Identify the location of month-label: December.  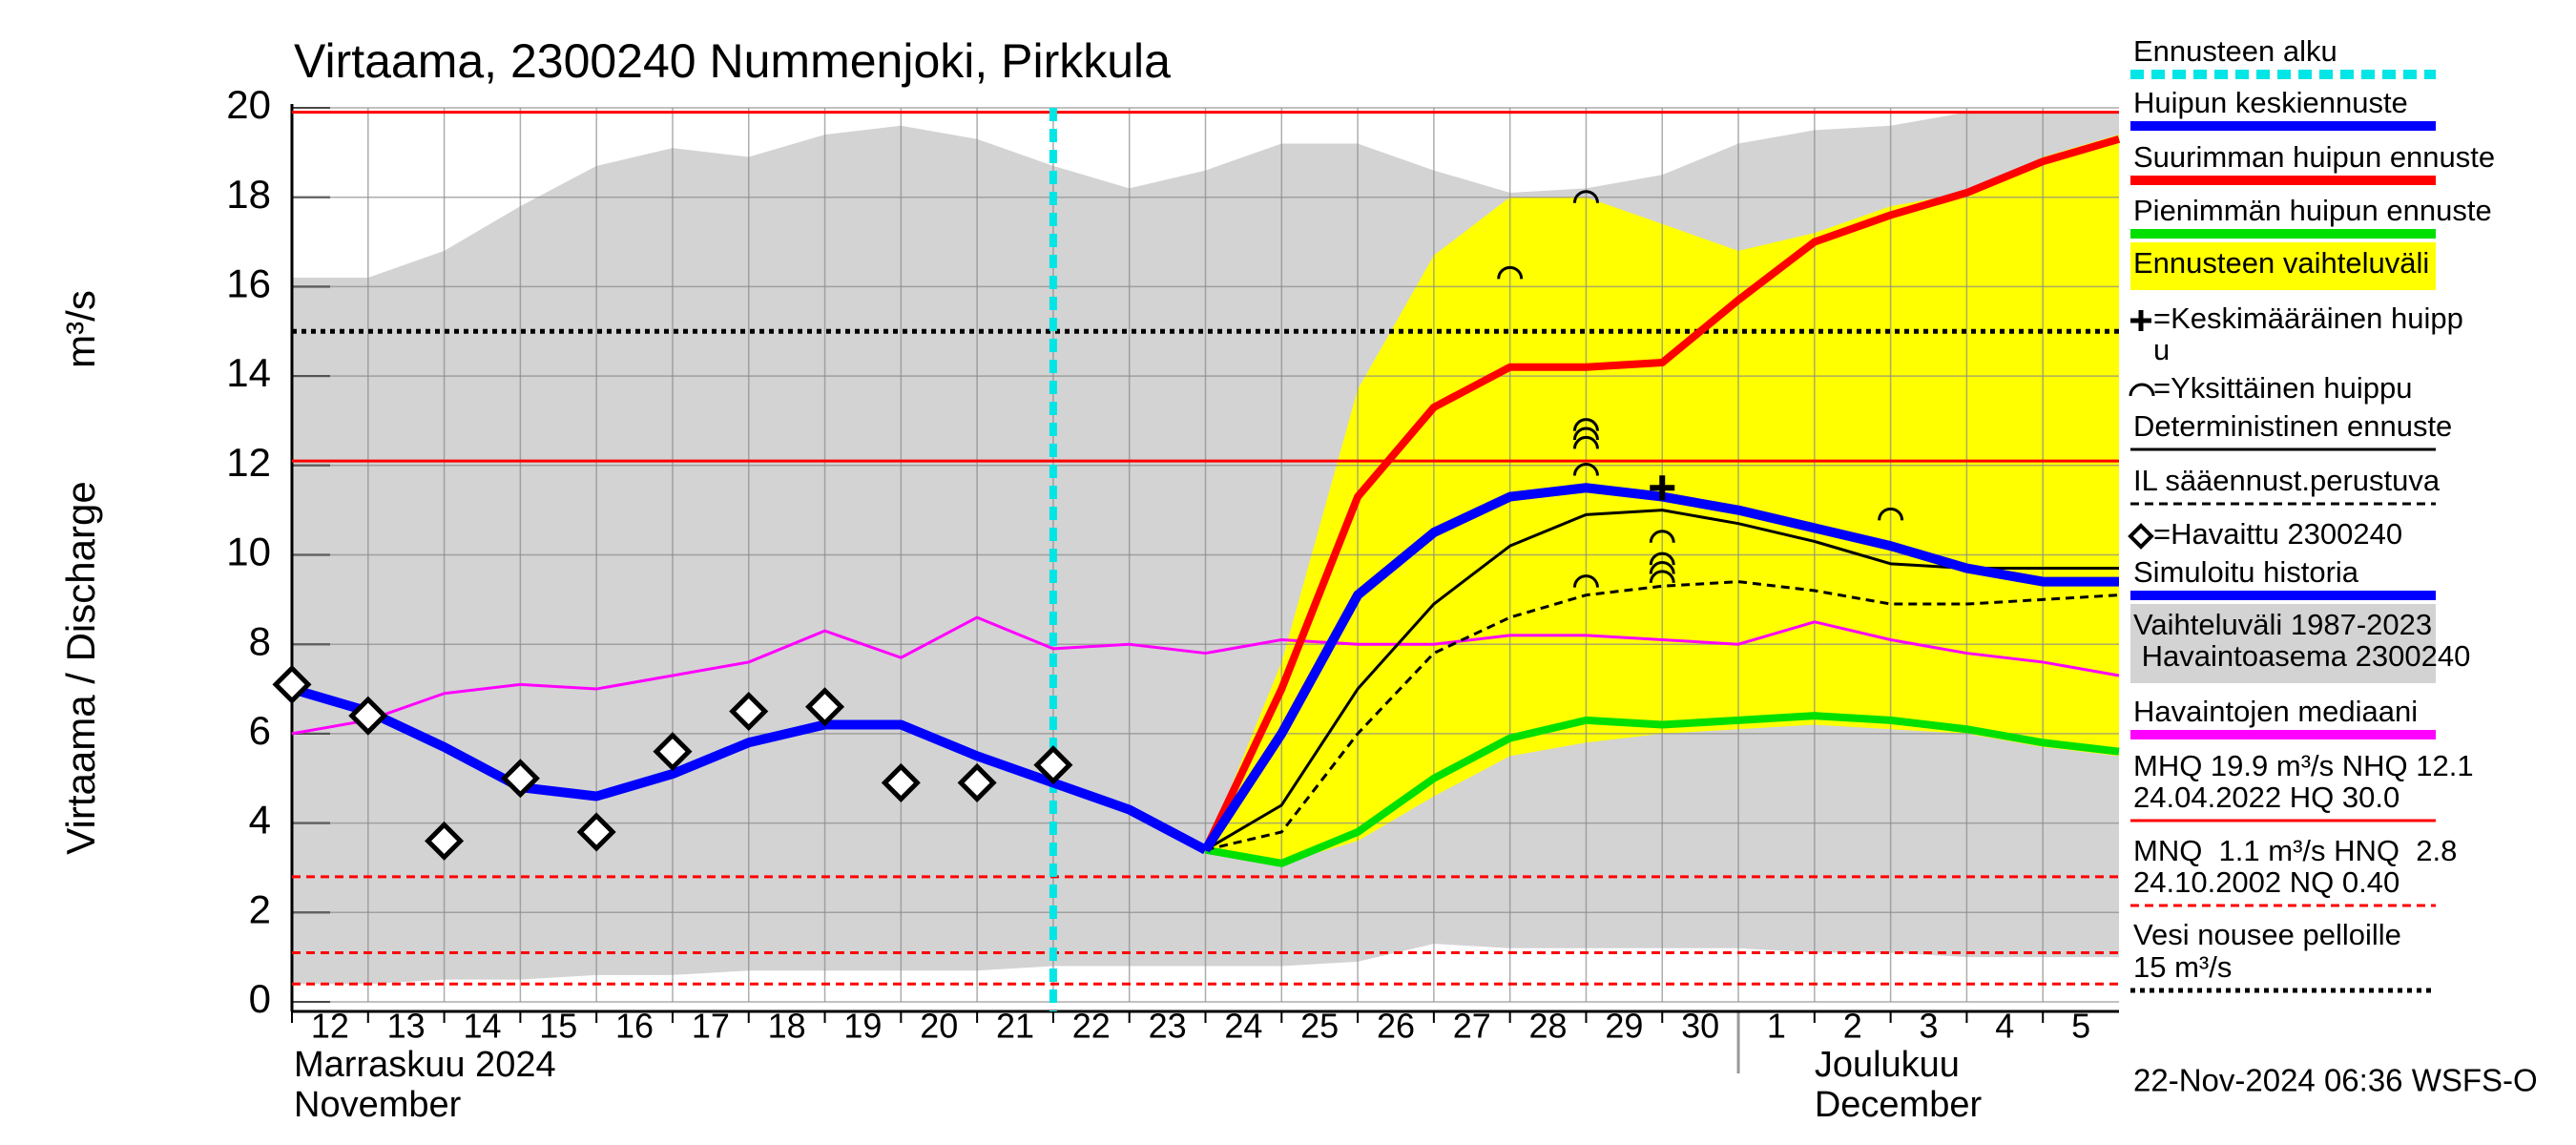
(1899, 1105).